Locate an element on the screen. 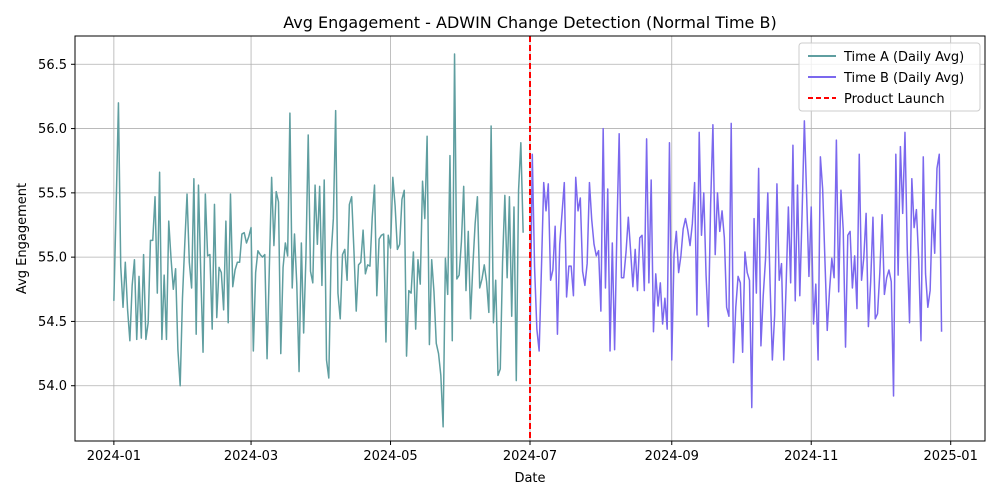  y-tick-label: 54.0 is located at coordinates (52, 386).